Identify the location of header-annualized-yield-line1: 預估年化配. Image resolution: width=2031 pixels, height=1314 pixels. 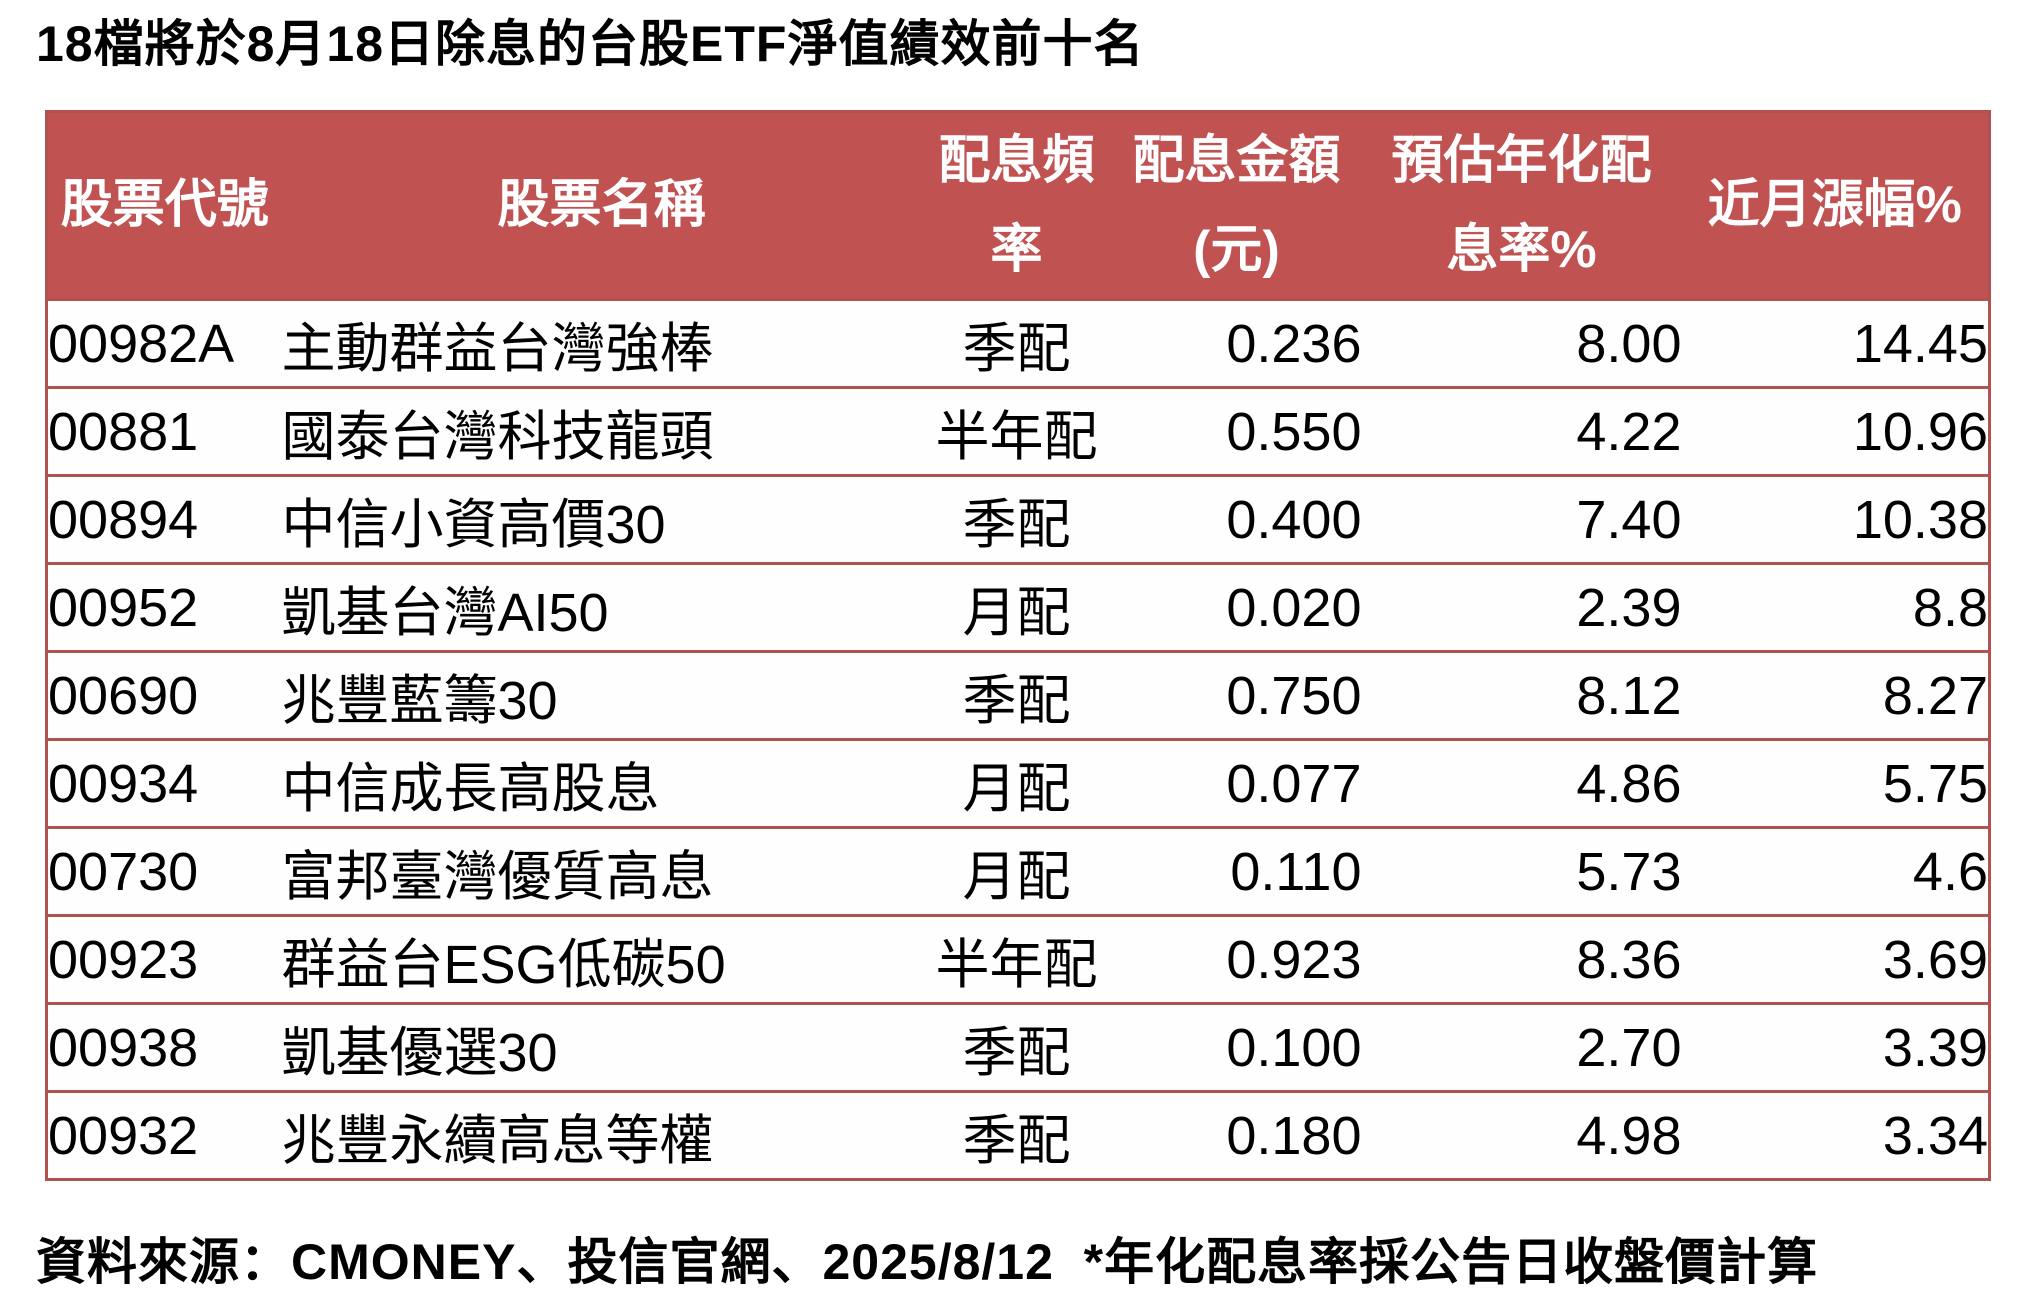
(1521, 161).